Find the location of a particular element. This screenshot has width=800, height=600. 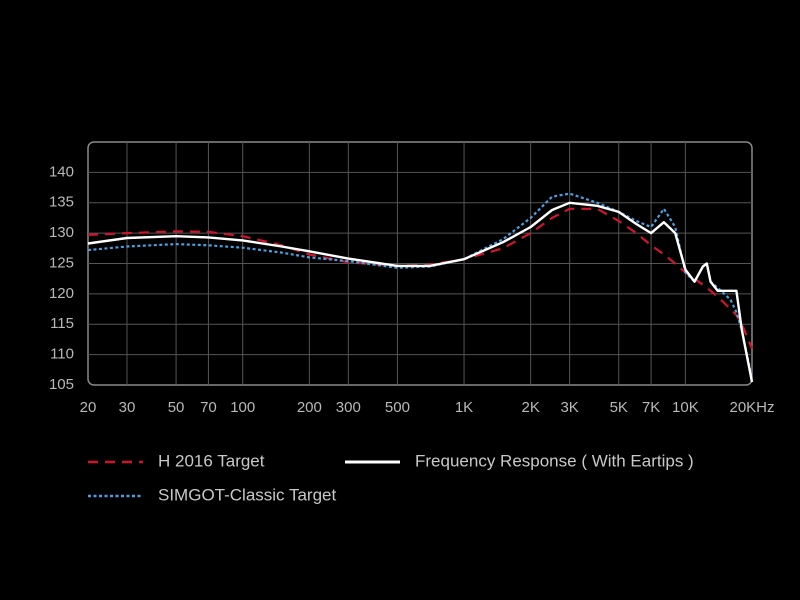

y-tick-label: 110 is located at coordinates (62, 354).